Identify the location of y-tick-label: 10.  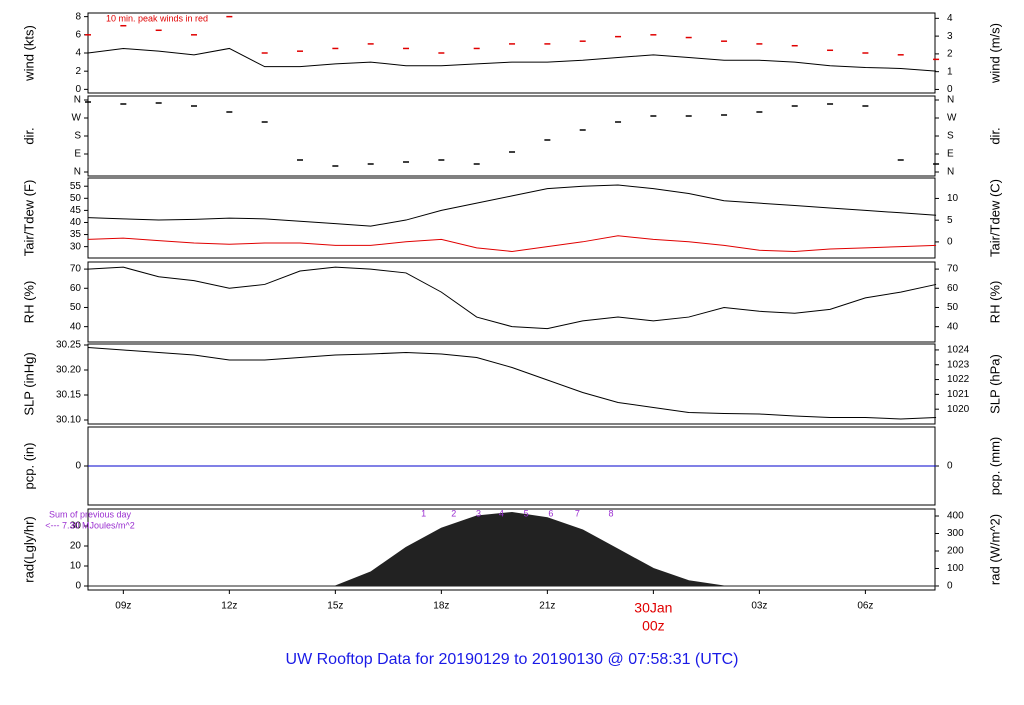
(76, 566).